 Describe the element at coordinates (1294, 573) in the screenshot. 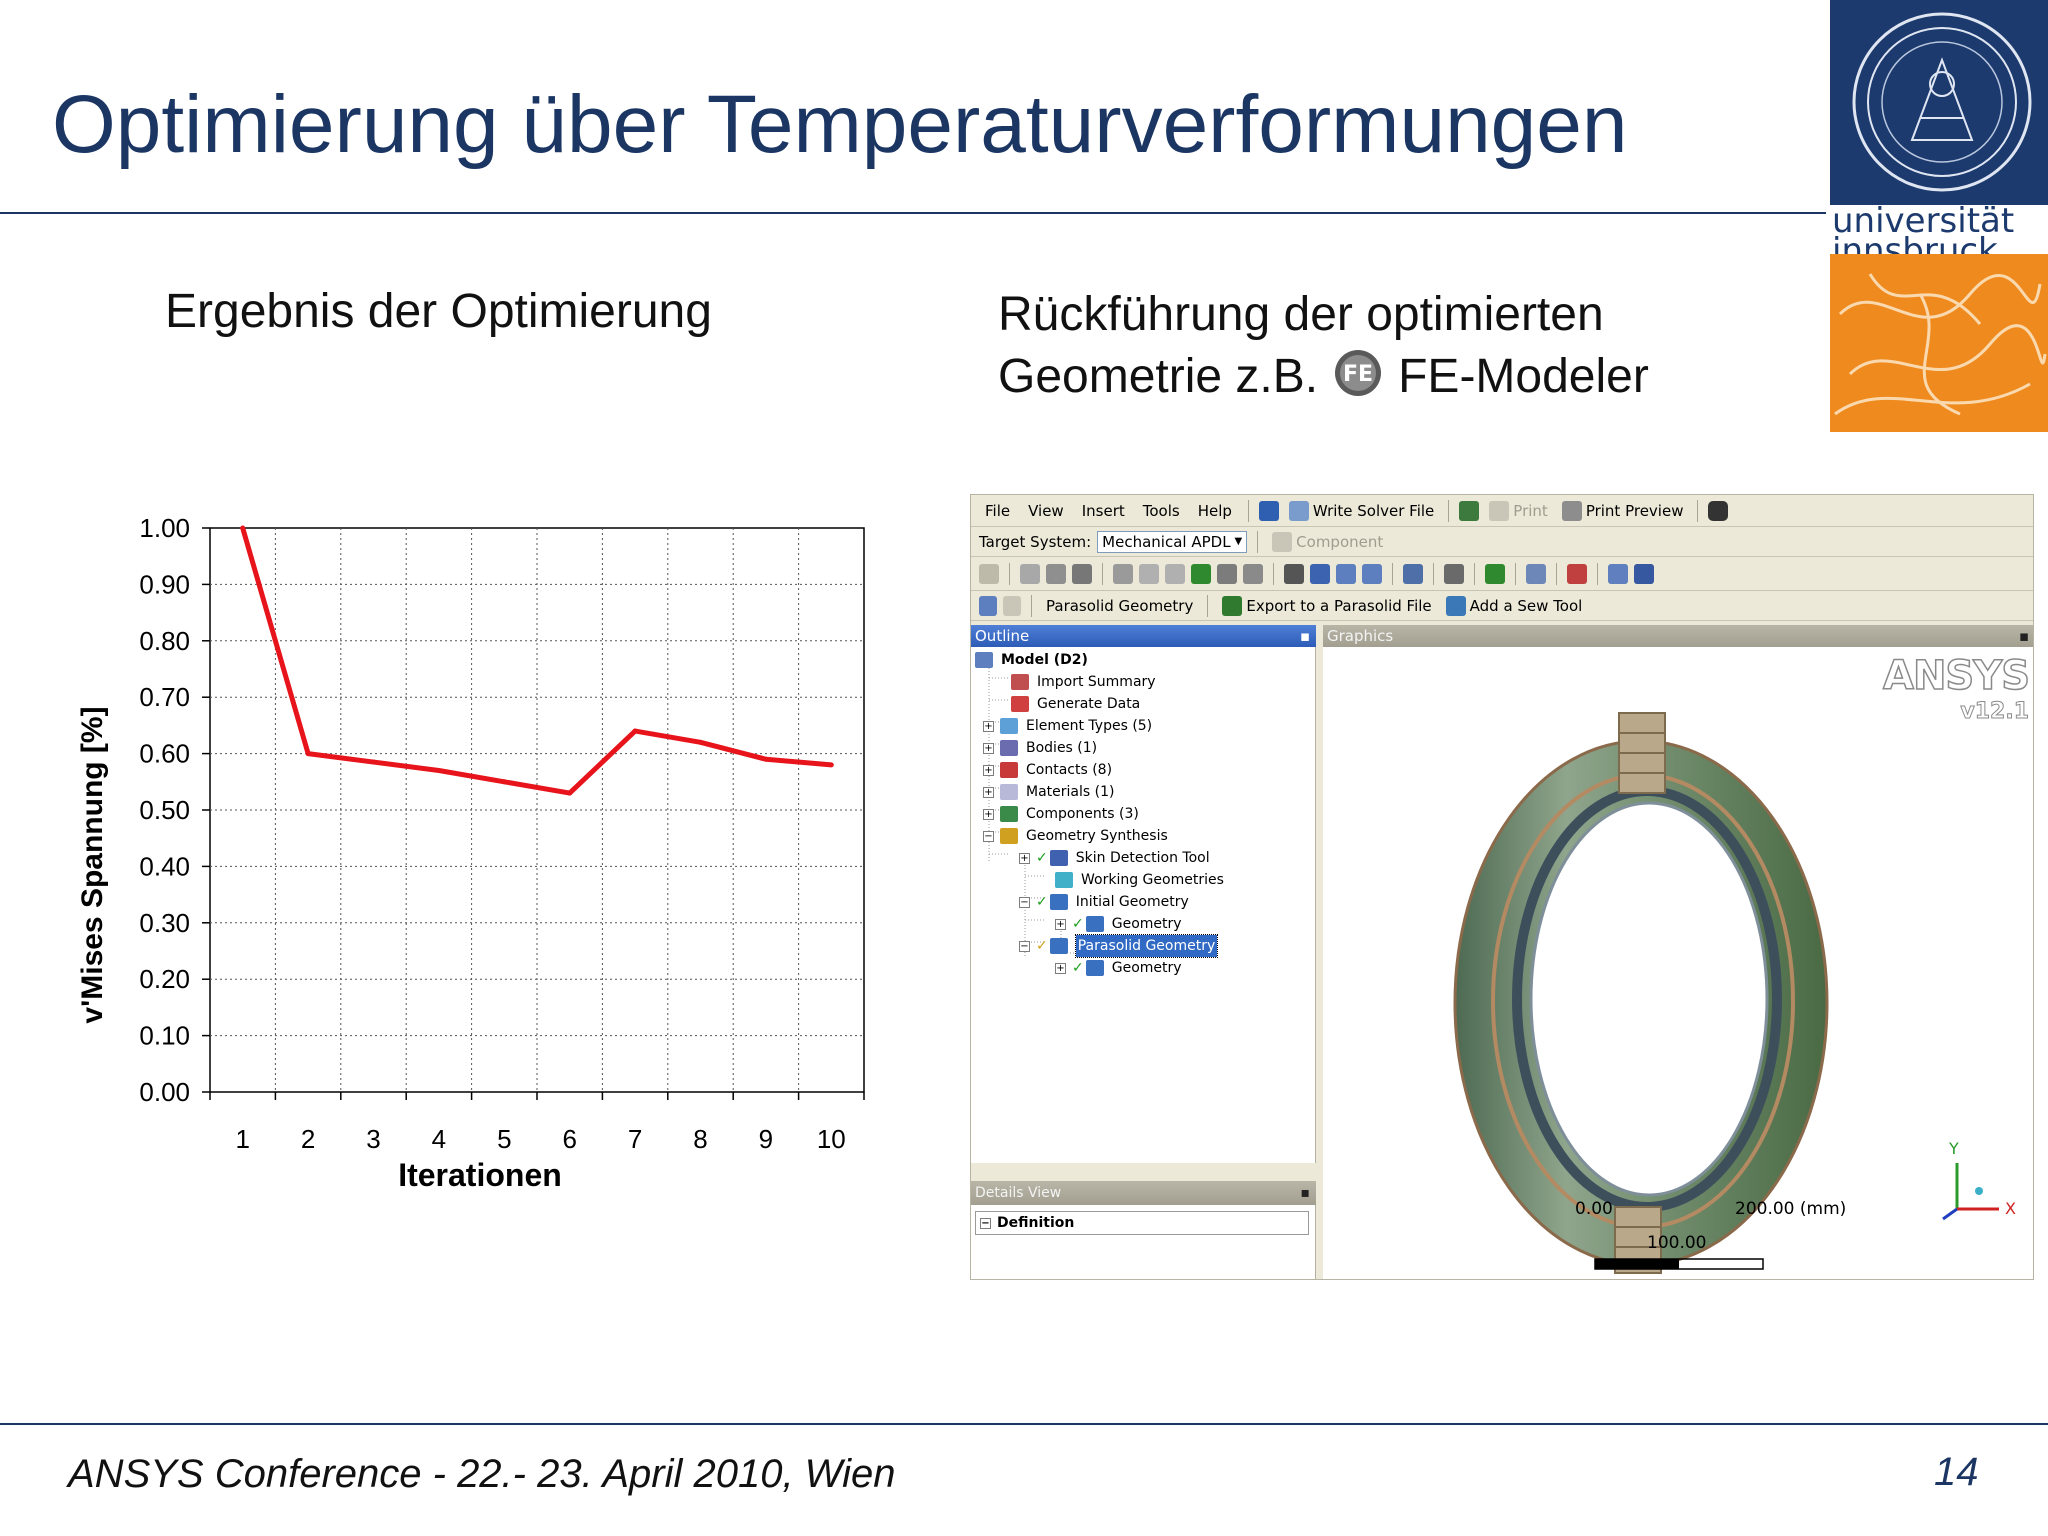

I see `rotate-icon` at that location.